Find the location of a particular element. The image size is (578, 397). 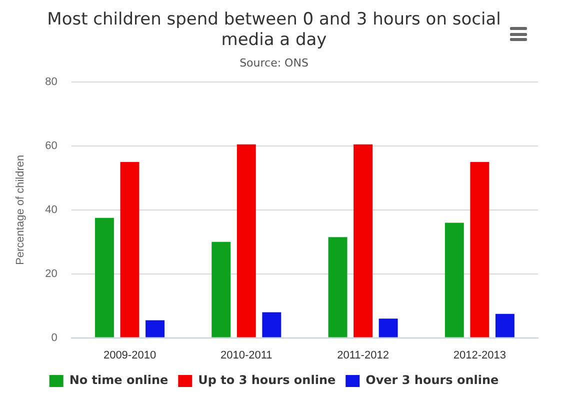

legend-label: Up to 3 hours online is located at coordinates (267, 380).